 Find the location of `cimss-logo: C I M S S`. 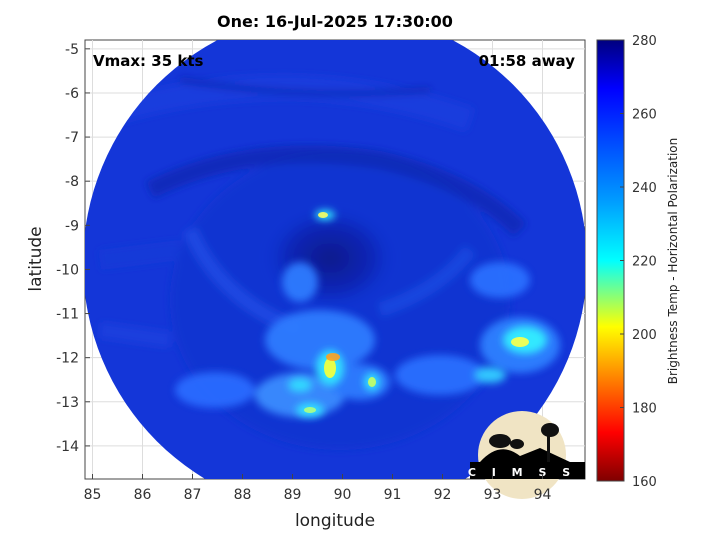

cimss-logo: C I M S S is located at coordinates (526, 455).